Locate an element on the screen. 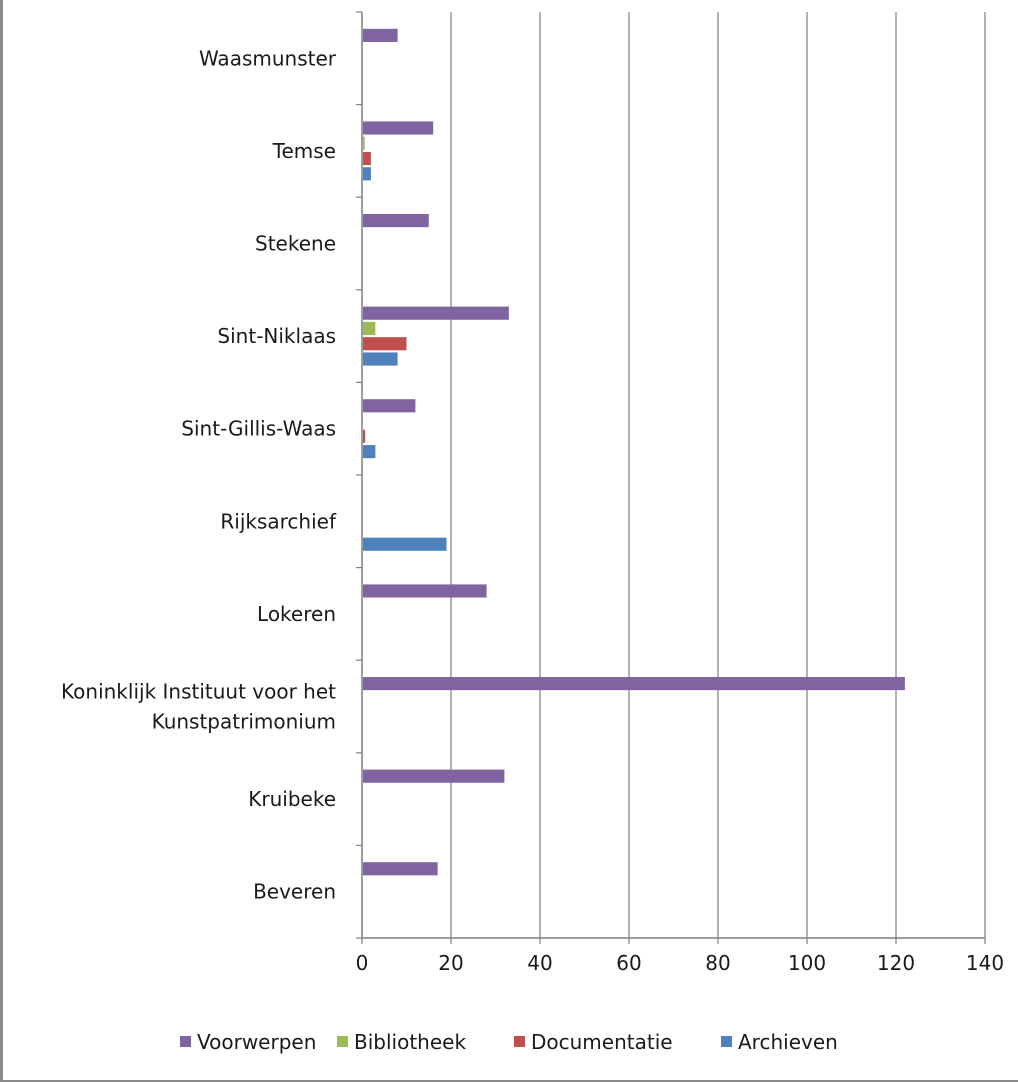 This screenshot has height=1082, width=1018. category-label: Stekene is located at coordinates (295, 244).